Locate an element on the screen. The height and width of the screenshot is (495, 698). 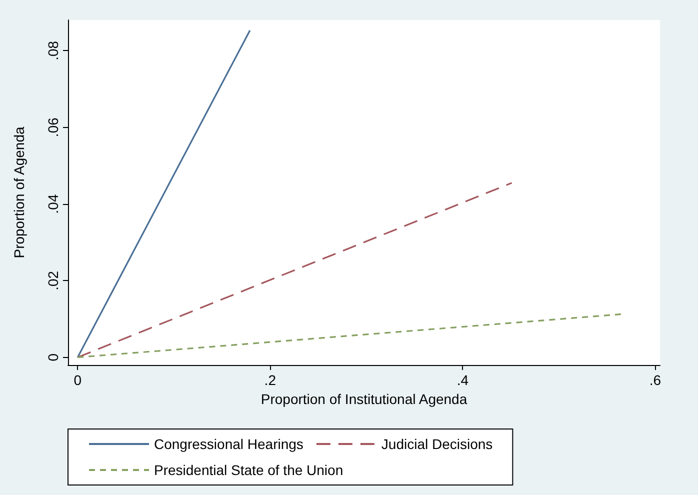
x-tick-label: .4 is located at coordinates (462, 380).